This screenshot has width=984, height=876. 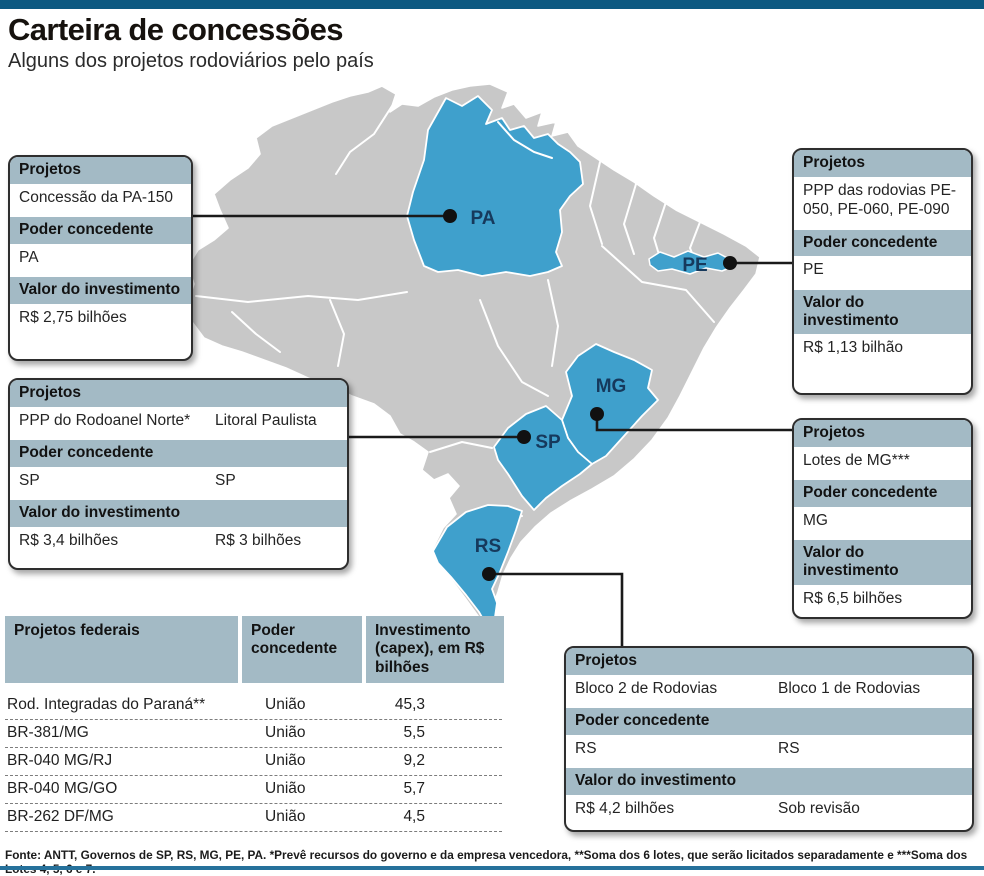 What do you see at coordinates (258, 541) in the screenshot?
I see `investment-value: R$ 3 bilhões` at bounding box center [258, 541].